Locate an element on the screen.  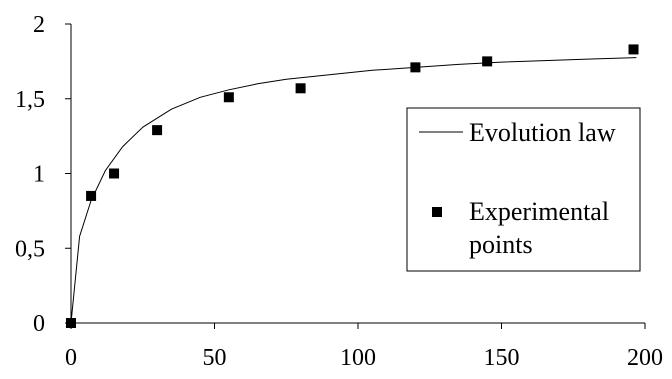
legend-label-experimental-line1: Experimental is located at coordinates (539, 211).